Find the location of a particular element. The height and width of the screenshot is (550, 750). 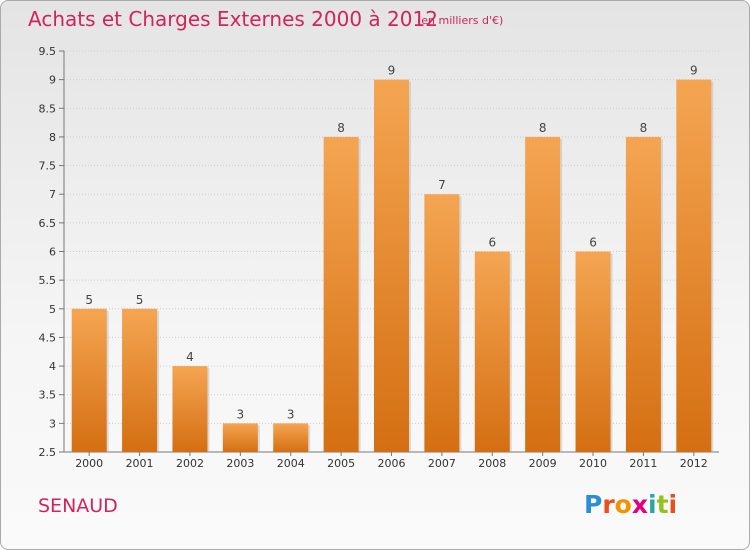

logo-letter: P is located at coordinates (593, 504).